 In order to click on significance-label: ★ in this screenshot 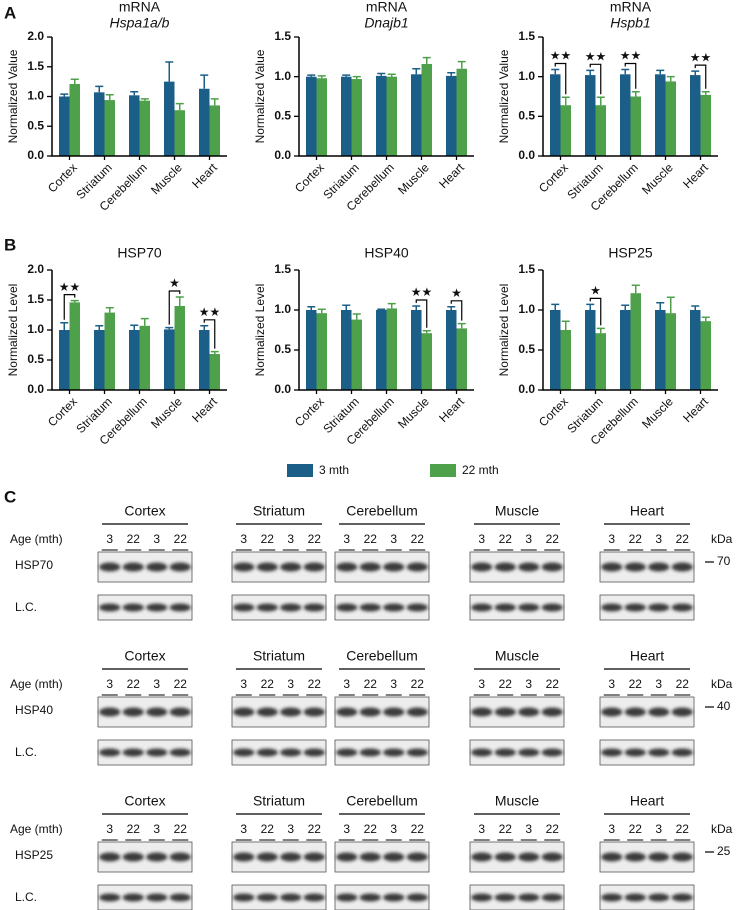, I will do `click(174, 283)`.